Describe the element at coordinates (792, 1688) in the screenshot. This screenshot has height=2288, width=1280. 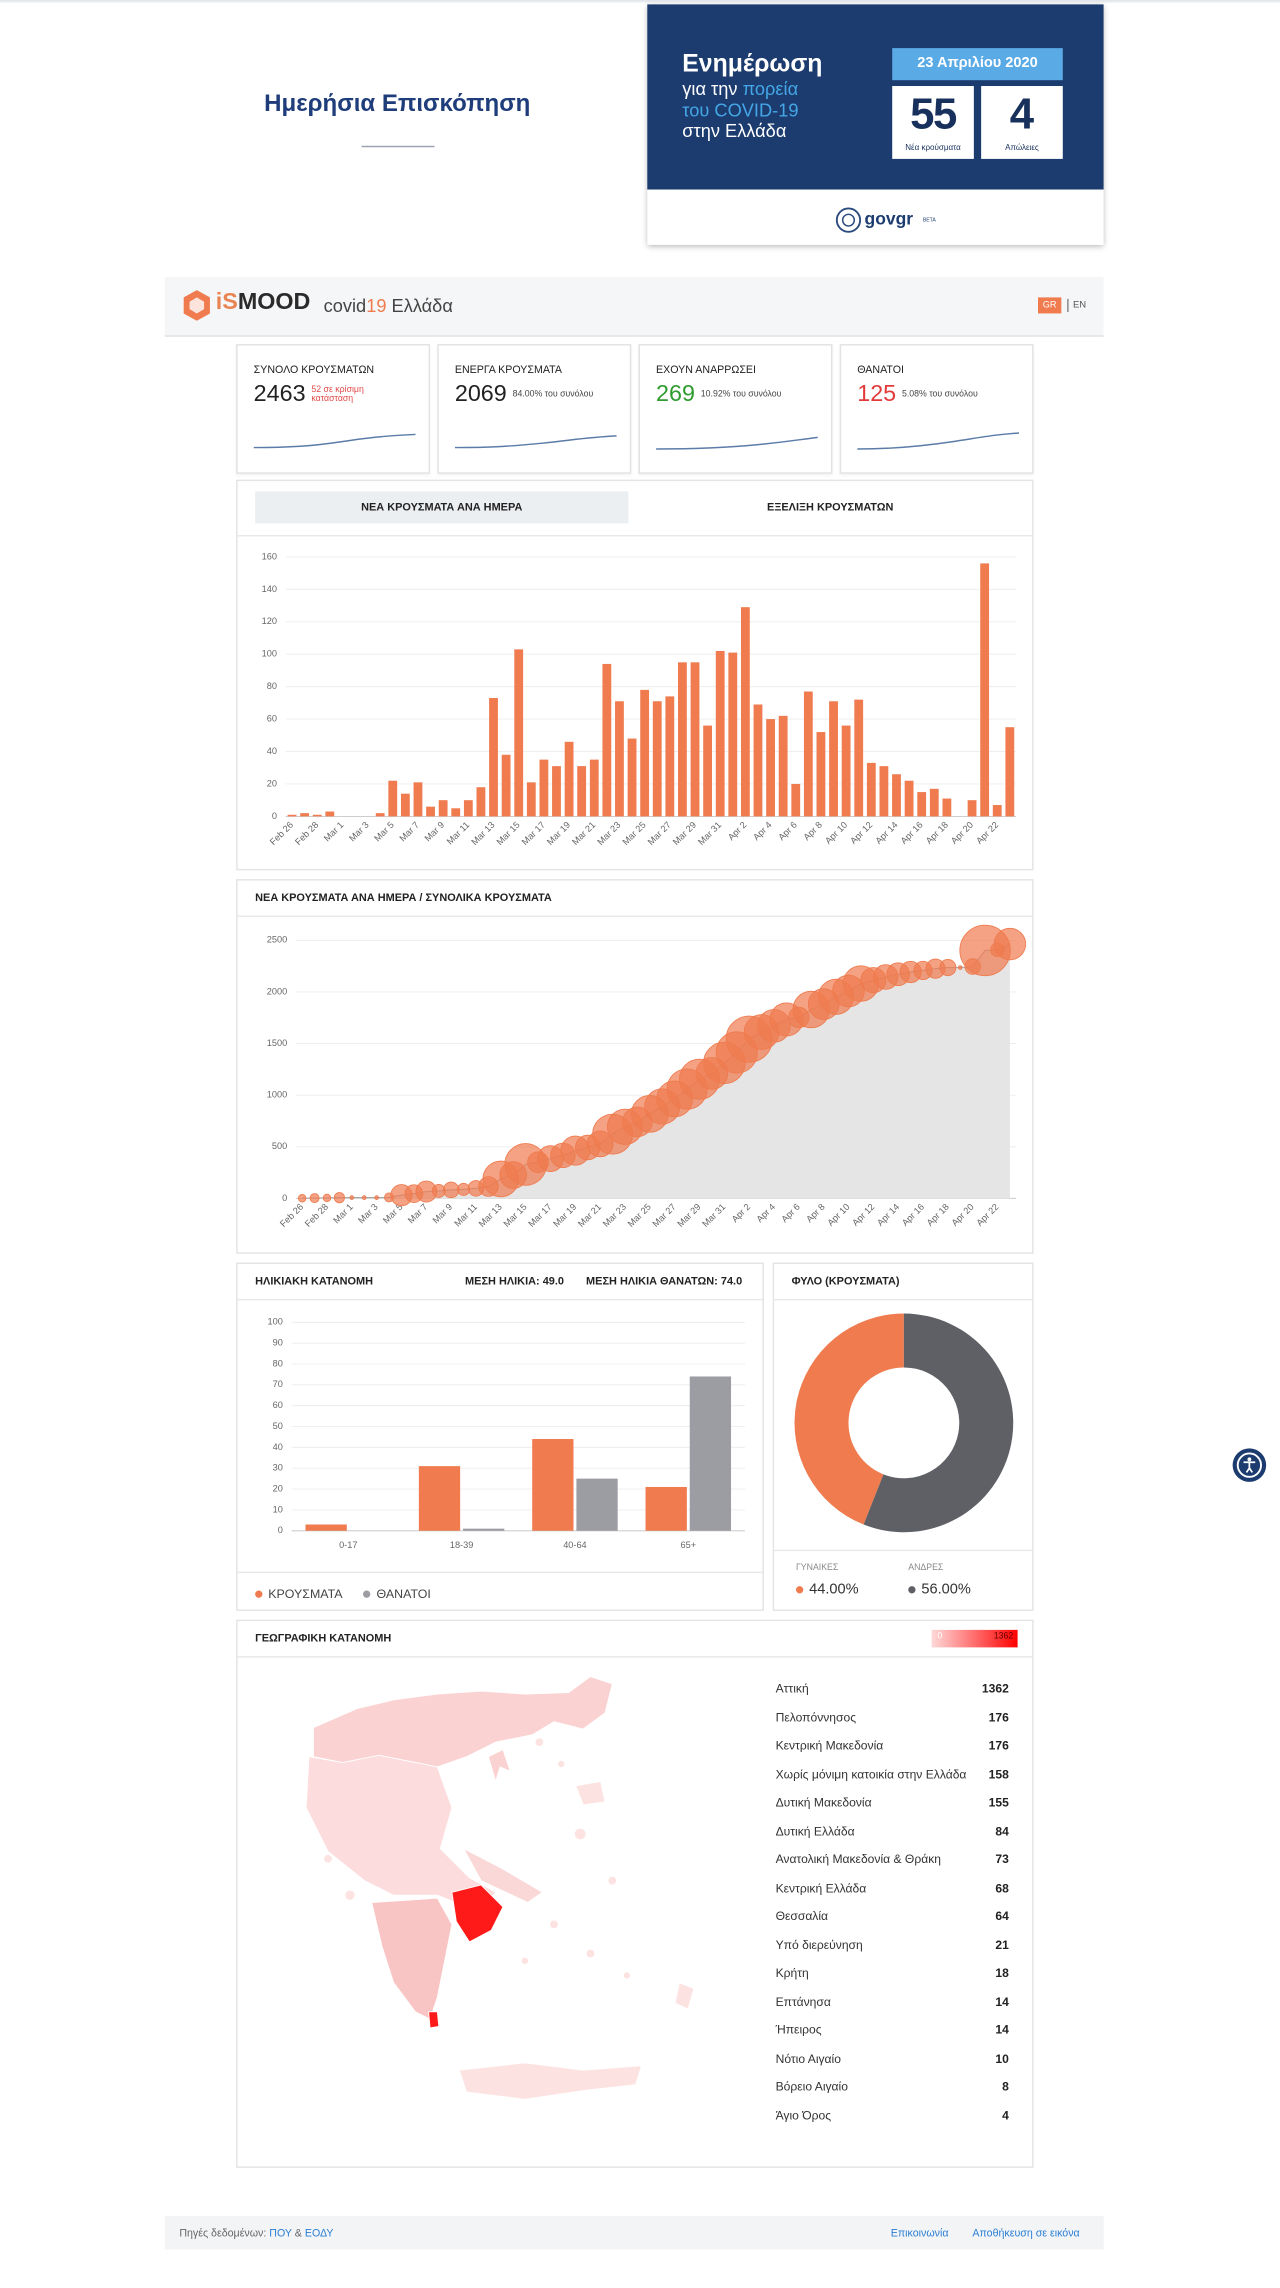
I see `region-name: Αττική` at that location.